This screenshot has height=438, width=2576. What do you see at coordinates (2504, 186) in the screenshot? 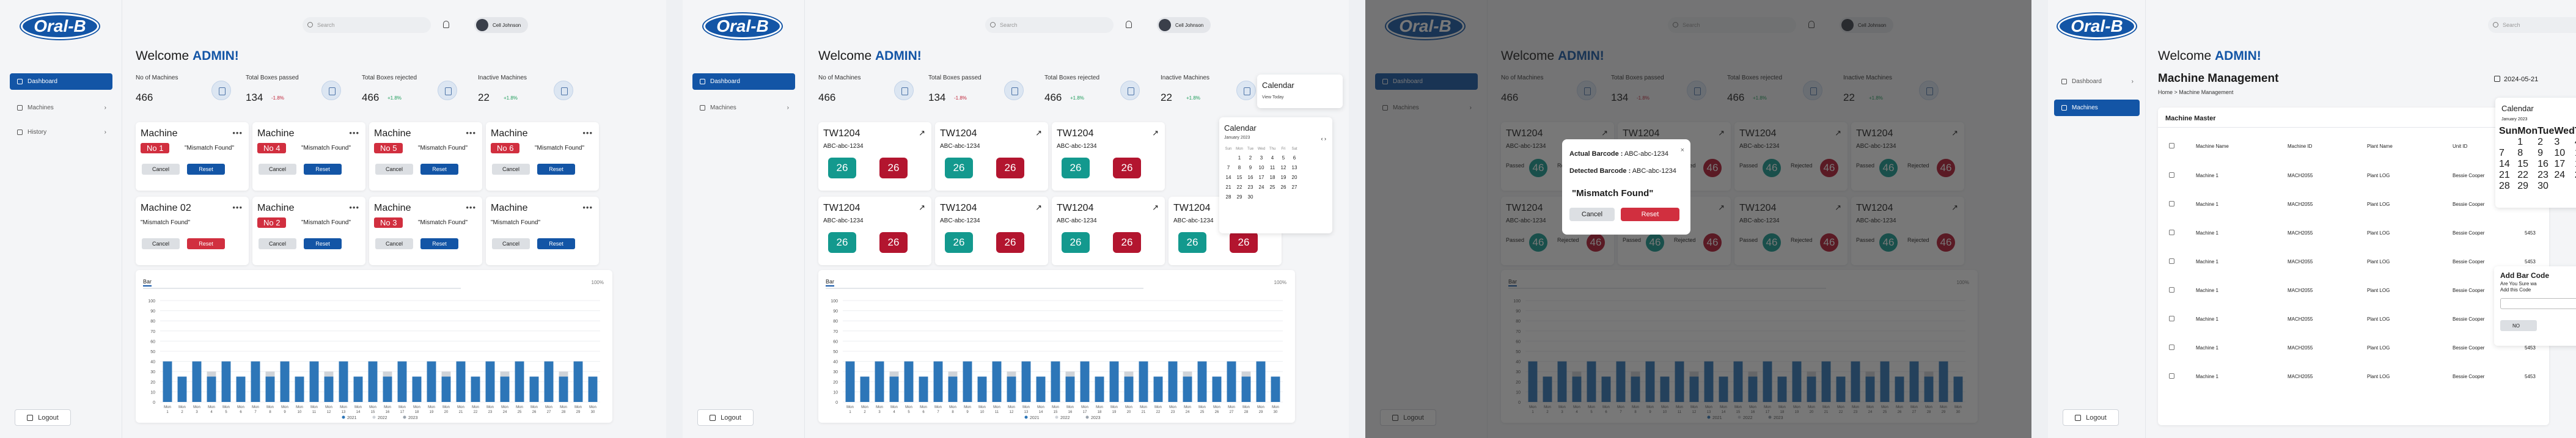
I see `calendar-day: 28` at bounding box center [2504, 186].